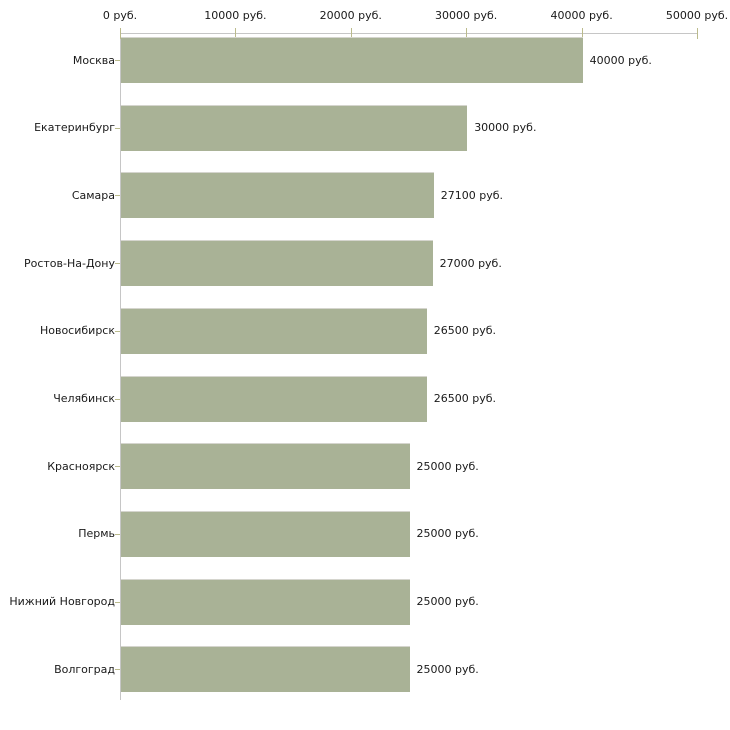  Describe the element at coordinates (93, 195) in the screenshot. I see `category-label: Самара` at that location.